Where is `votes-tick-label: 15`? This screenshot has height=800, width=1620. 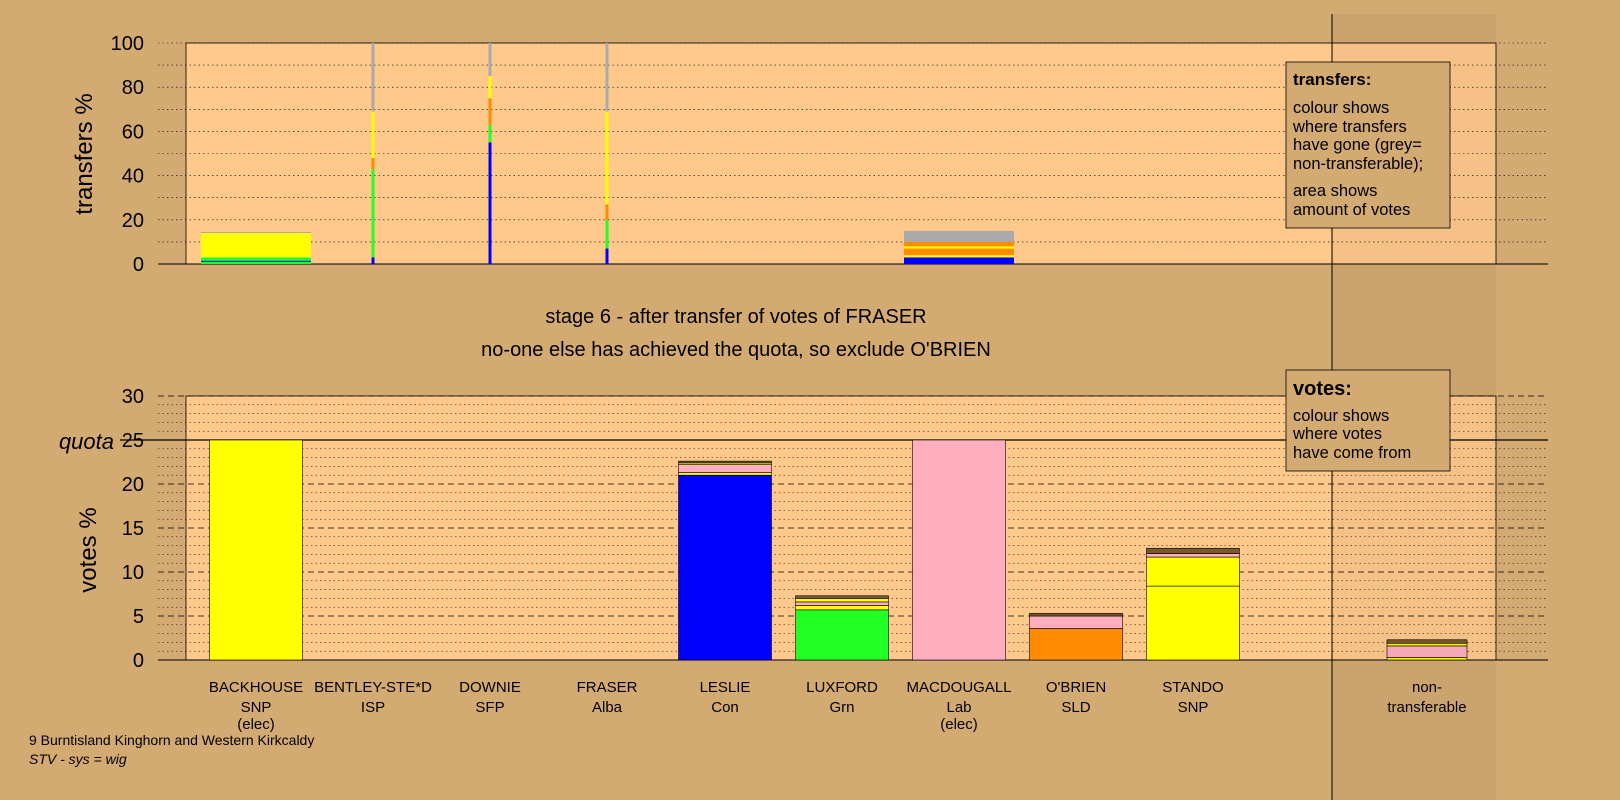 votes-tick-label: 15 is located at coordinates (133, 529).